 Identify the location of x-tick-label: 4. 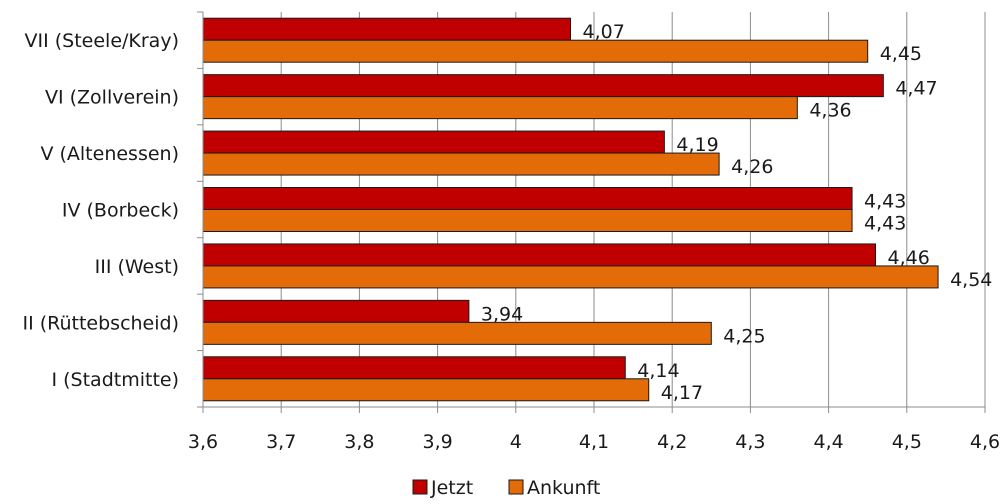
(516, 442).